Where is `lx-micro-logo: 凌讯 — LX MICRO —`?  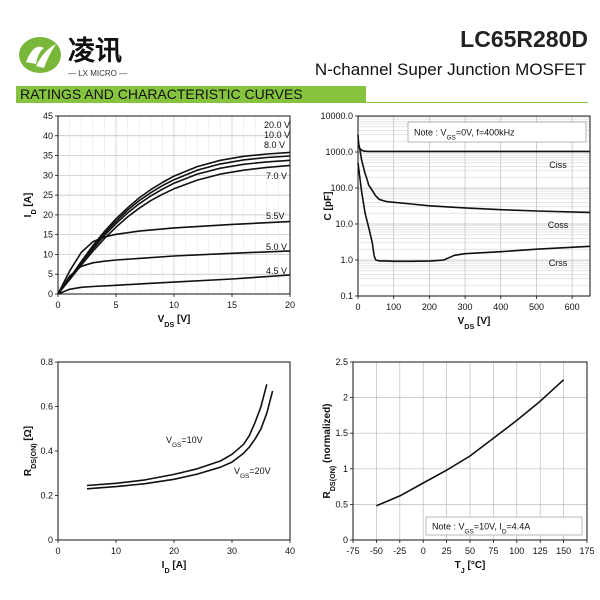 lx-micro-logo: 凌讯 — LX MICRO — is located at coordinates (73, 57).